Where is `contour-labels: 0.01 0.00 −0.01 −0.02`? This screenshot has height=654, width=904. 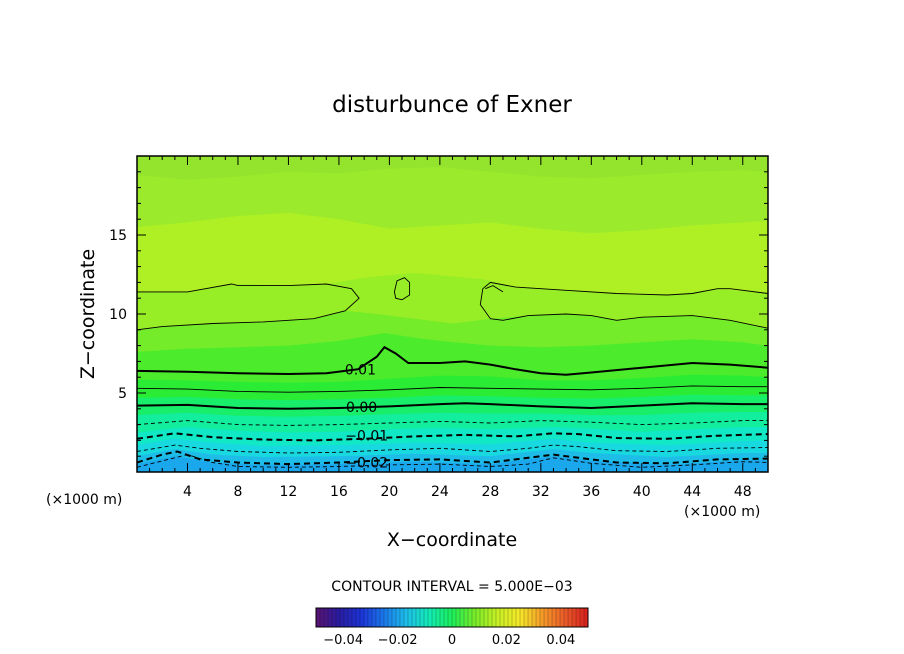
contour-labels: 0.01 0.00 −0.01 −0.02 is located at coordinates (366, 416).